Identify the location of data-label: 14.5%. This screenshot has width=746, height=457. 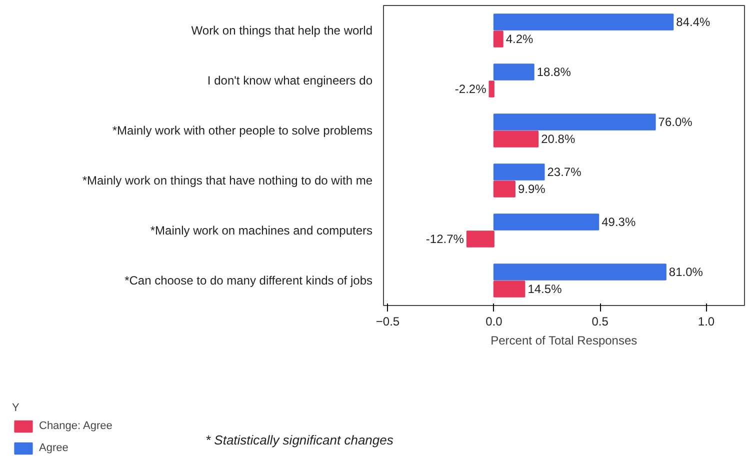
(545, 289).